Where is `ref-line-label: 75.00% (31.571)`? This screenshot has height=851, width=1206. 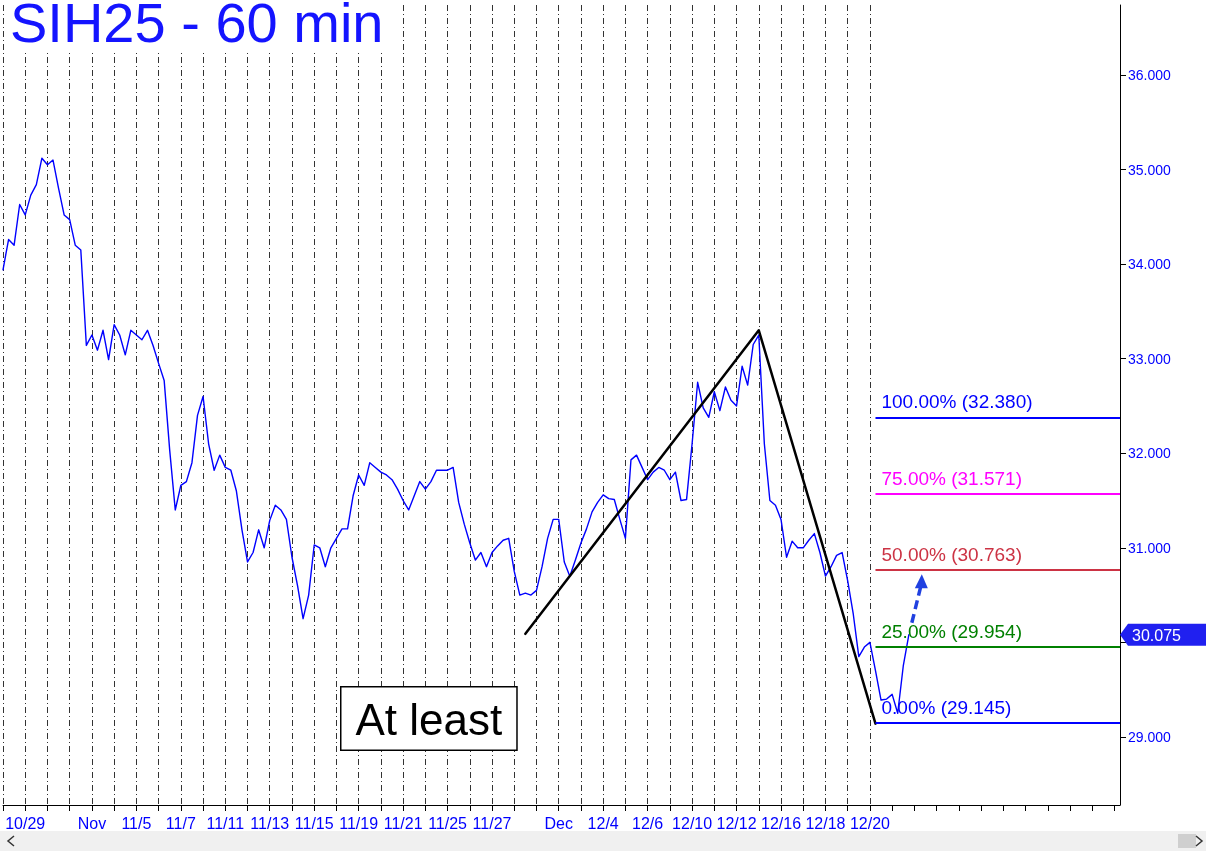
ref-line-label: 75.00% (31.571) is located at coordinates (951, 478).